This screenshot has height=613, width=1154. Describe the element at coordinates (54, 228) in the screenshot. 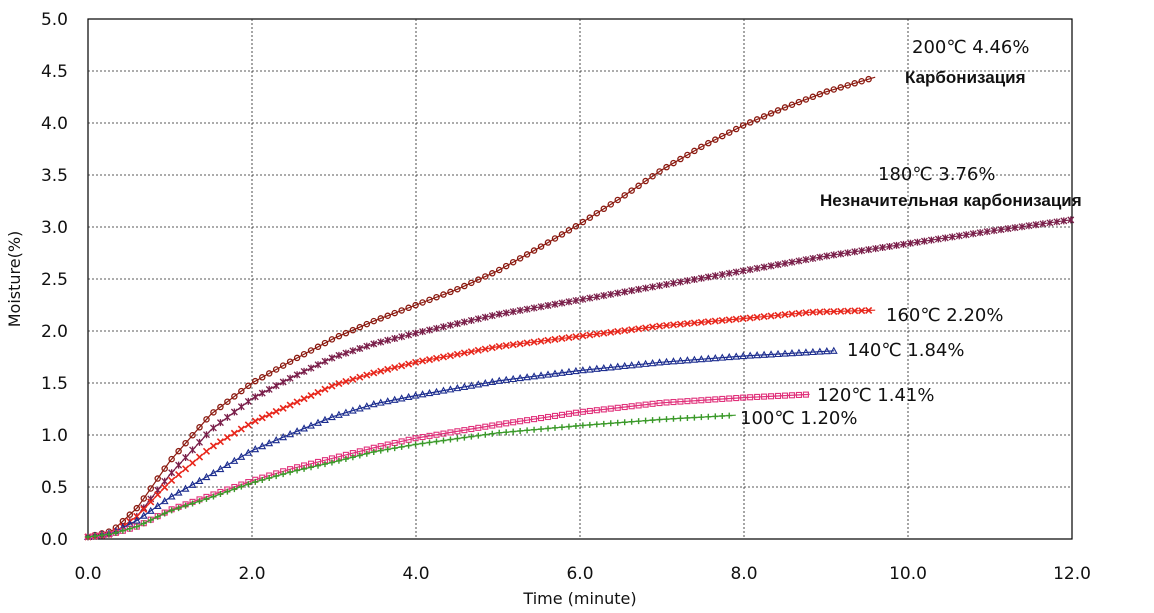

I see `y-tick-label: 3.0` at that location.